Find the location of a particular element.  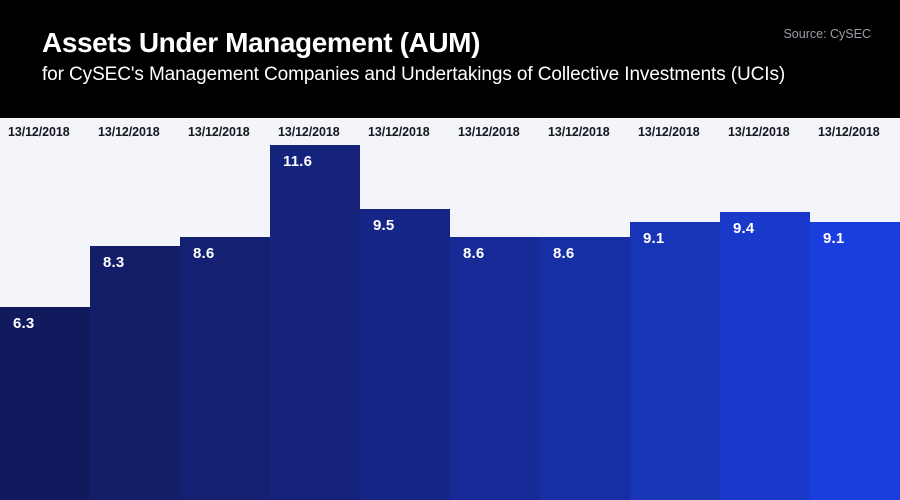

bar-column: 13/12/2018 6.3 is located at coordinates (45, 309).